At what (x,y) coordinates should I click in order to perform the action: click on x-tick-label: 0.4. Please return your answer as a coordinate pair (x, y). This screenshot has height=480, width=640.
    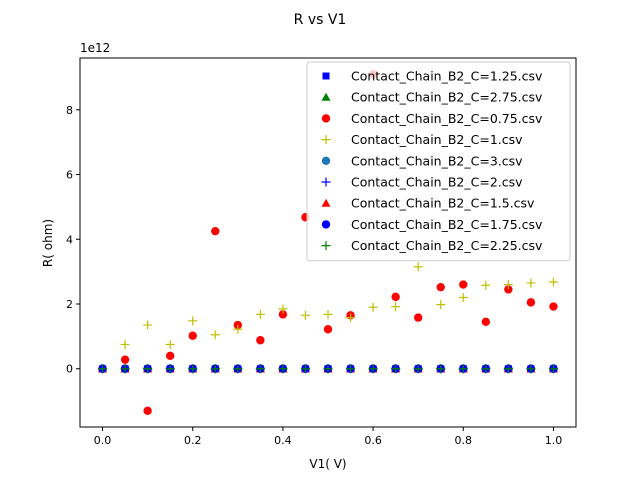
    Looking at the image, I should click on (283, 440).